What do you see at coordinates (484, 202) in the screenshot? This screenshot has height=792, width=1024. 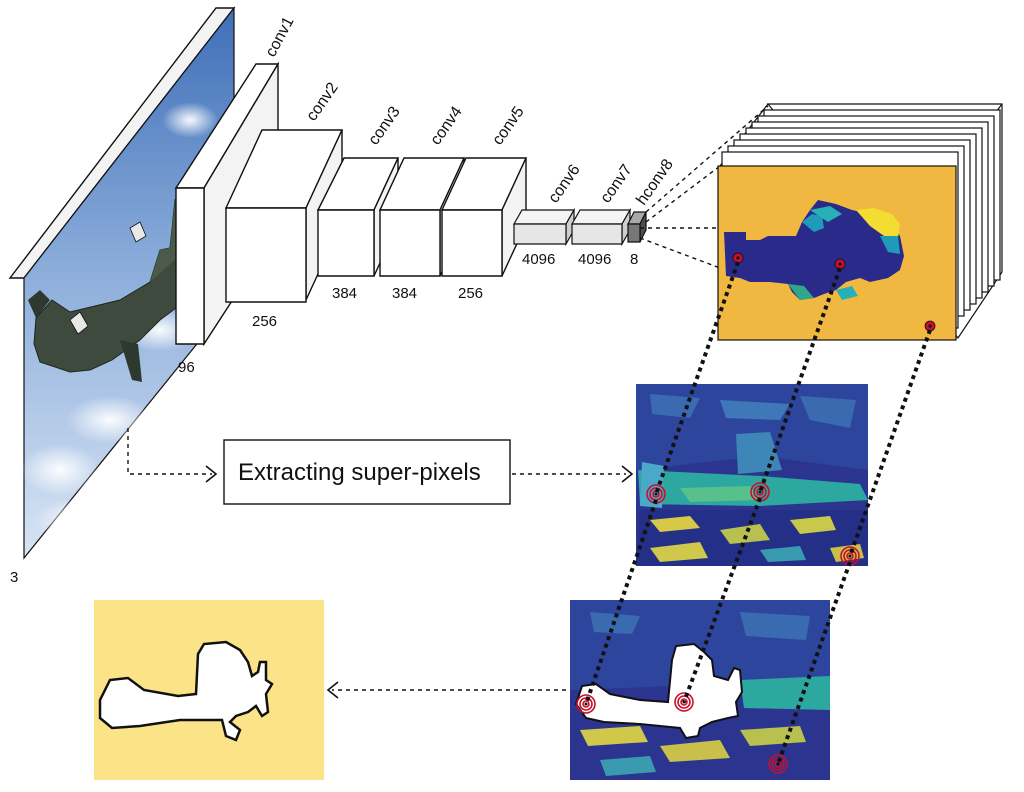 I see `conv5-block: conv5 256` at bounding box center [484, 202].